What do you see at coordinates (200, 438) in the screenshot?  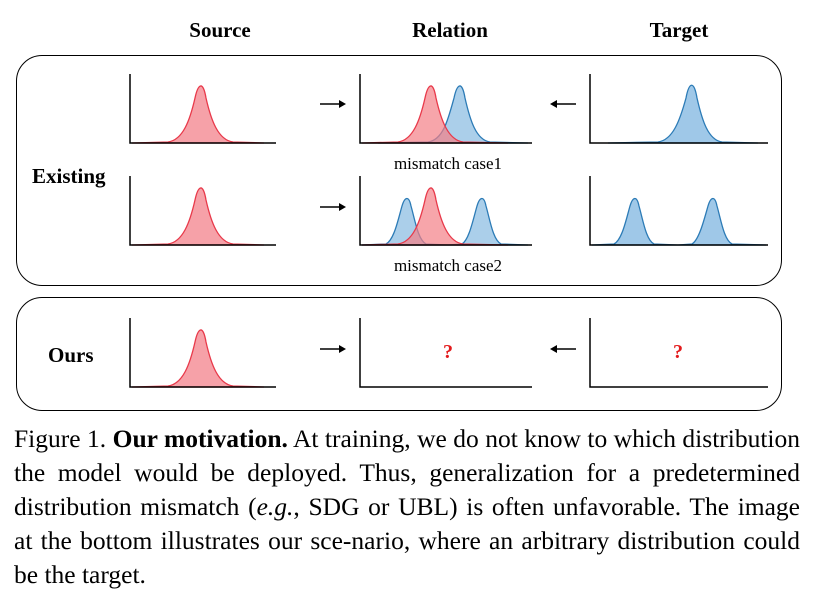 I see `caption-title: Our motivation.` at bounding box center [200, 438].